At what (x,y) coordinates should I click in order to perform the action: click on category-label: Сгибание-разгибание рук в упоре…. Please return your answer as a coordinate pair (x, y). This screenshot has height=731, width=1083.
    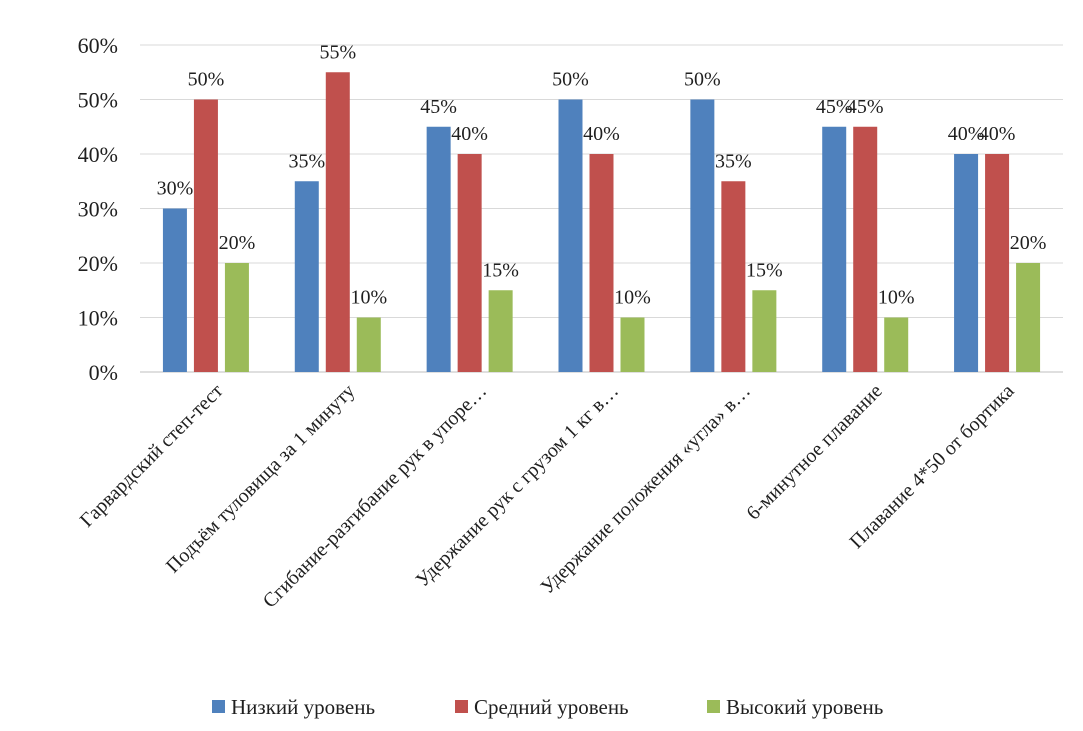
    Looking at the image, I should click on (375, 496).